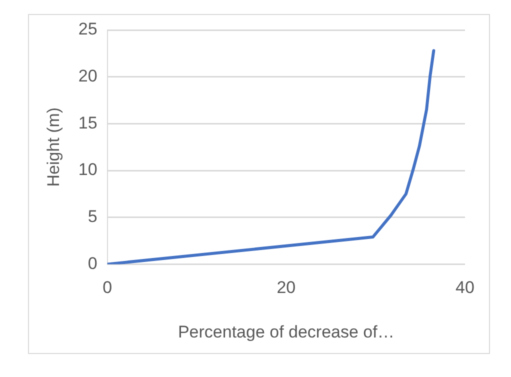 The height and width of the screenshot is (377, 511). I want to click on y-tick-label: 0, so click(93, 263).